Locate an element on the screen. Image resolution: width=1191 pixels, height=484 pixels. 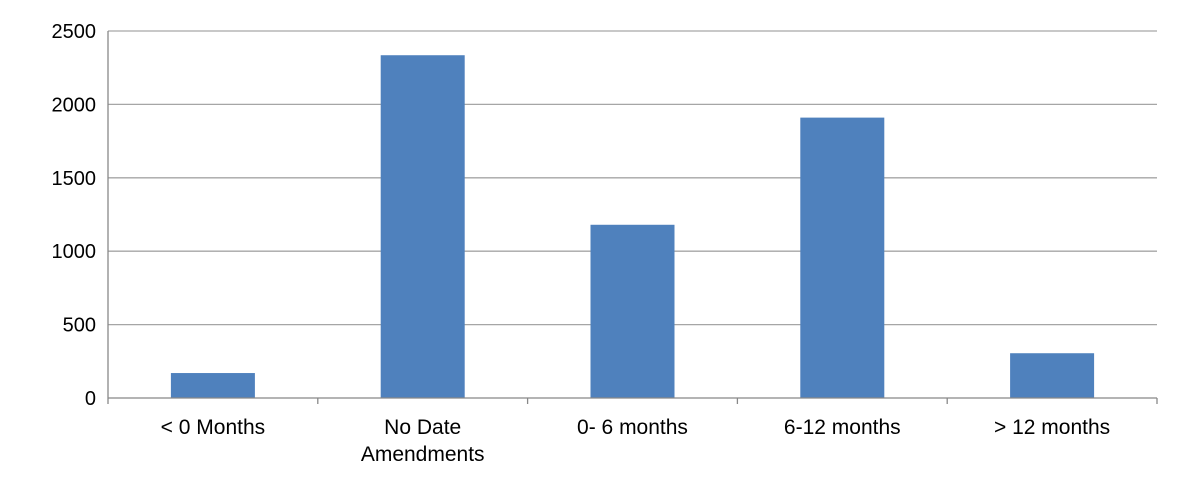
y-tick-label: 0 is located at coordinates (90, 399).